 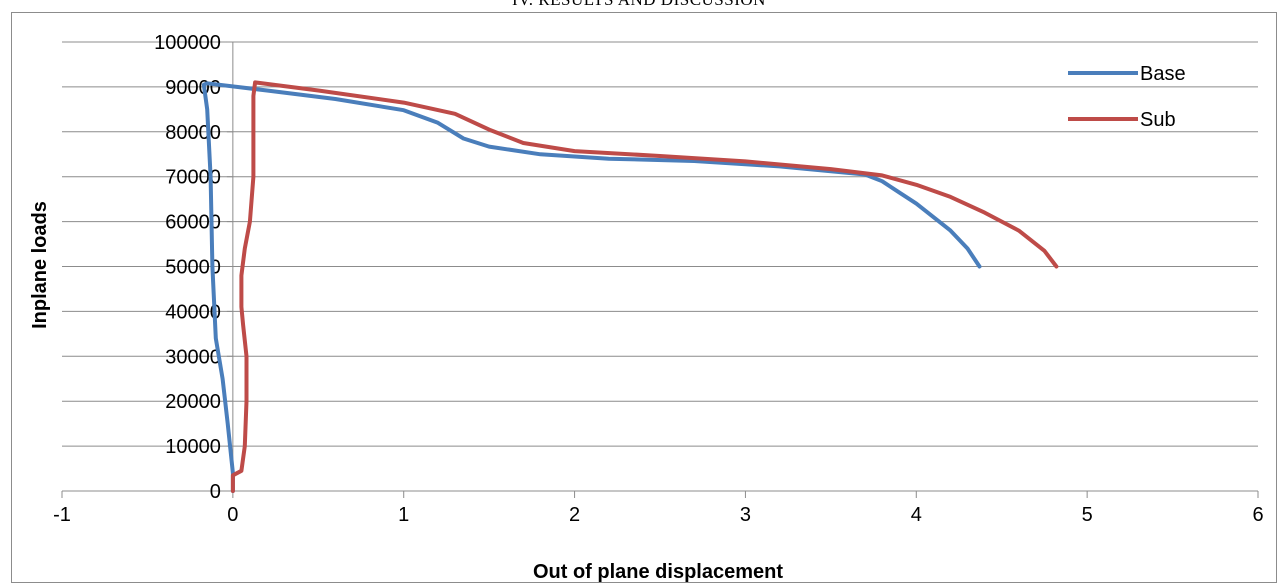 I want to click on y-tick-label: 10000, so click(x=193, y=447).